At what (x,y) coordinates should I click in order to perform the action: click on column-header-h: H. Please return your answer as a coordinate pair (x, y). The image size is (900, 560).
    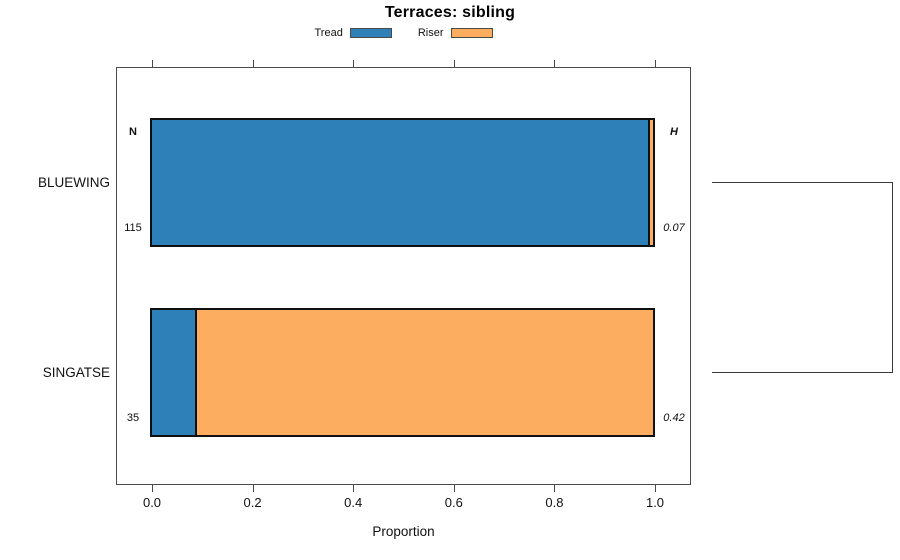
    Looking at the image, I should click on (674, 132).